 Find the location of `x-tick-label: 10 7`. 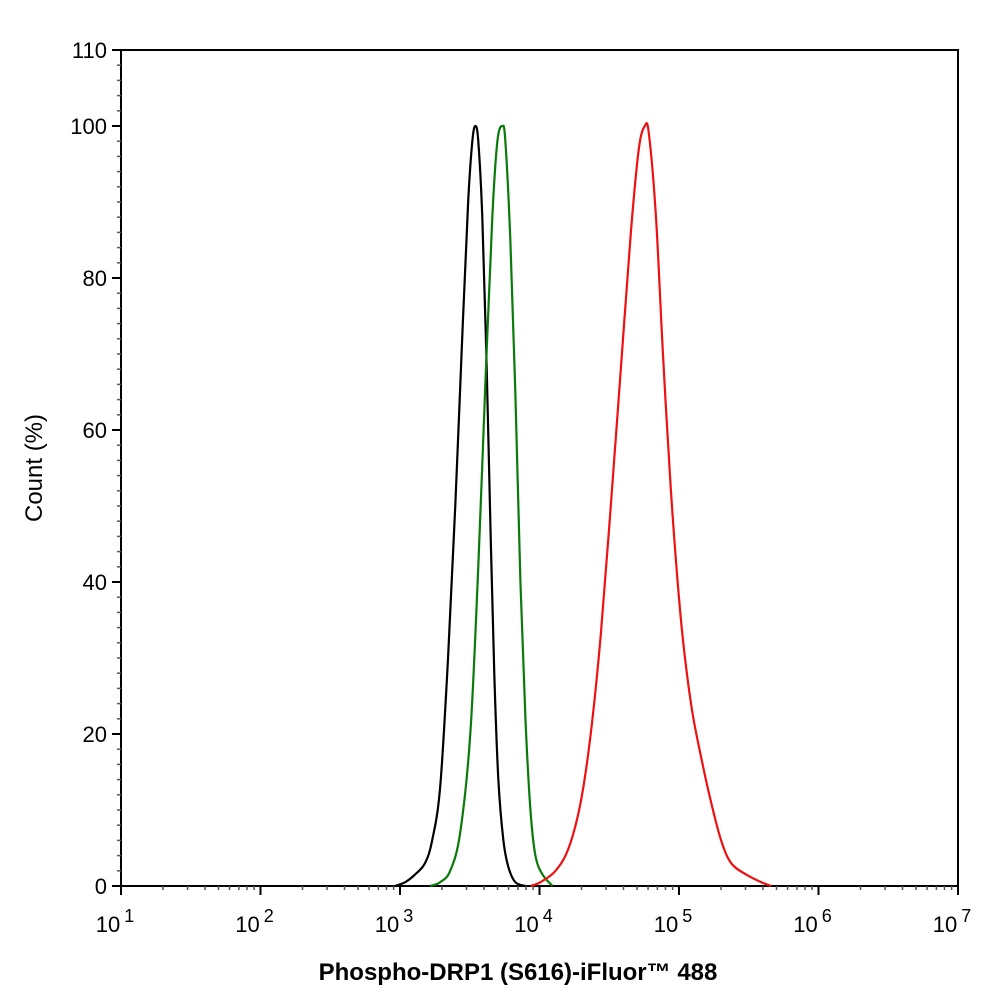

x-tick-label: 10 7 is located at coordinates (952, 921).